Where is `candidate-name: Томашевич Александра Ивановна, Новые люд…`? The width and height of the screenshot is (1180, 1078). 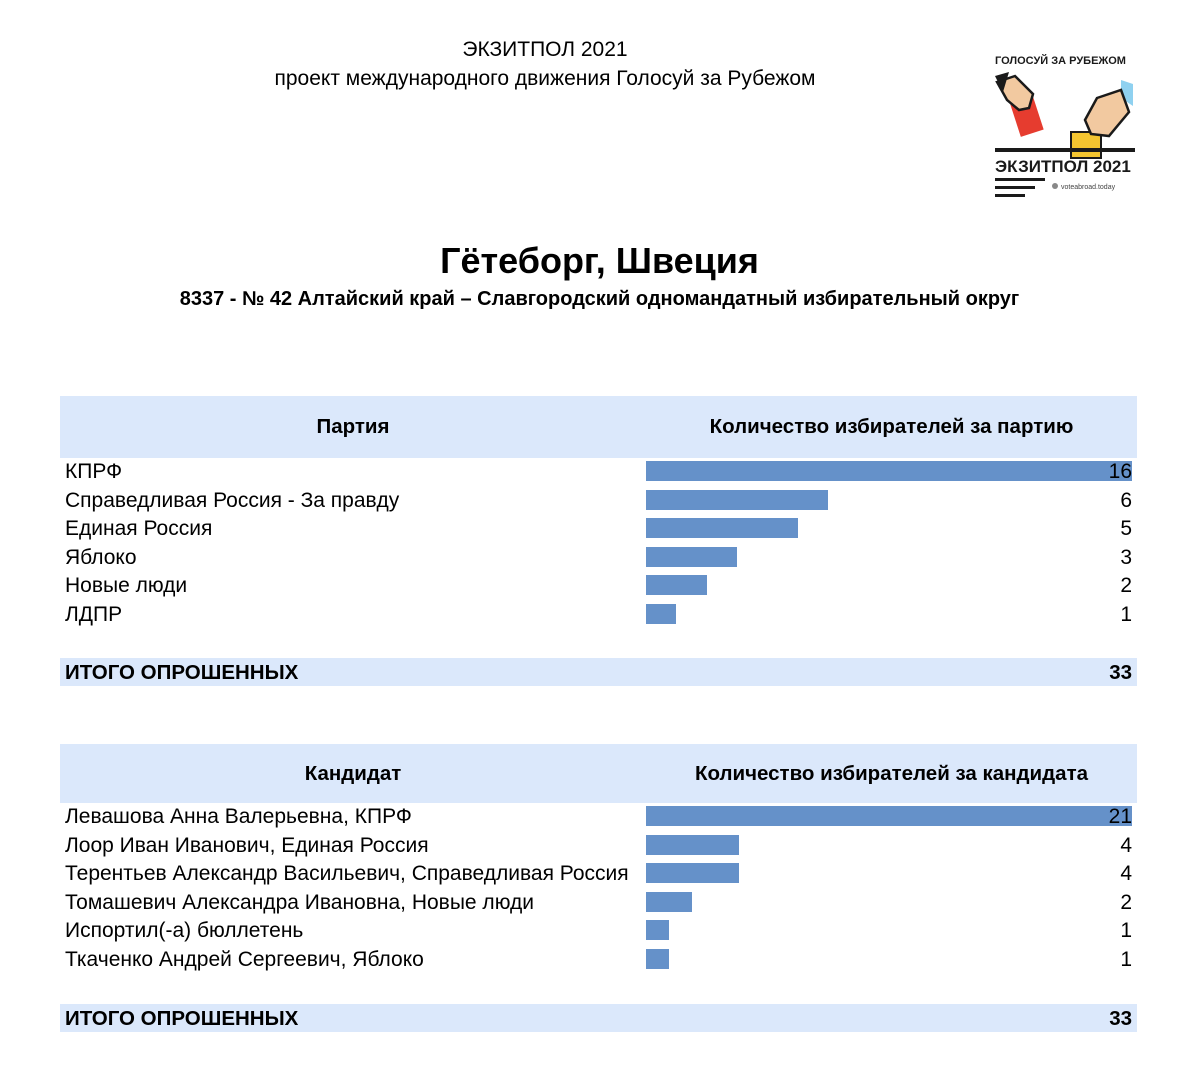
candidate-name: Томашевич Александра Ивановна, Новые люд… is located at coordinates (299, 902).